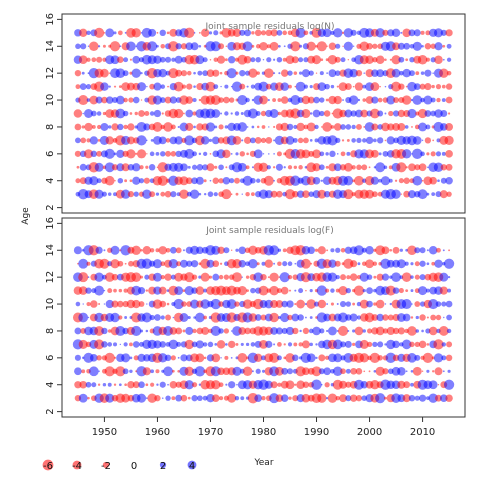 This screenshot has width=480, height=480. What do you see at coordinates (263, 463) in the screenshot?
I see `x-axis-title: Year` at bounding box center [263, 463].